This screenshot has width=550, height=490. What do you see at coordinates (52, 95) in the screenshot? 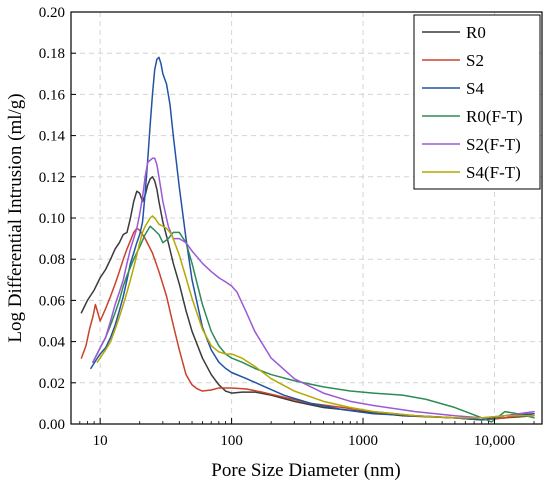
I see `y-tick-label: 0.16` at bounding box center [52, 95].